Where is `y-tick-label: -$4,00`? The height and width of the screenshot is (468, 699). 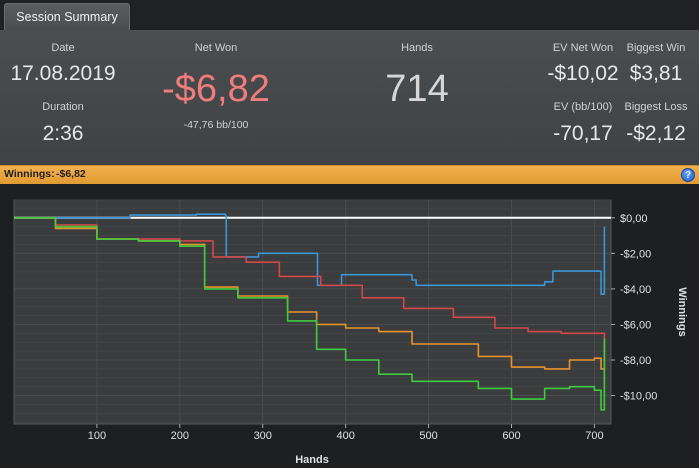
y-tick-label: -$4,00 is located at coordinates (635, 290).